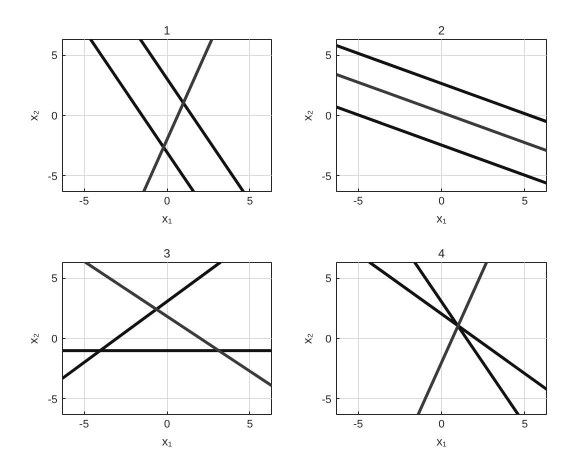  I want to click on chart-title: 1, so click(167, 31).